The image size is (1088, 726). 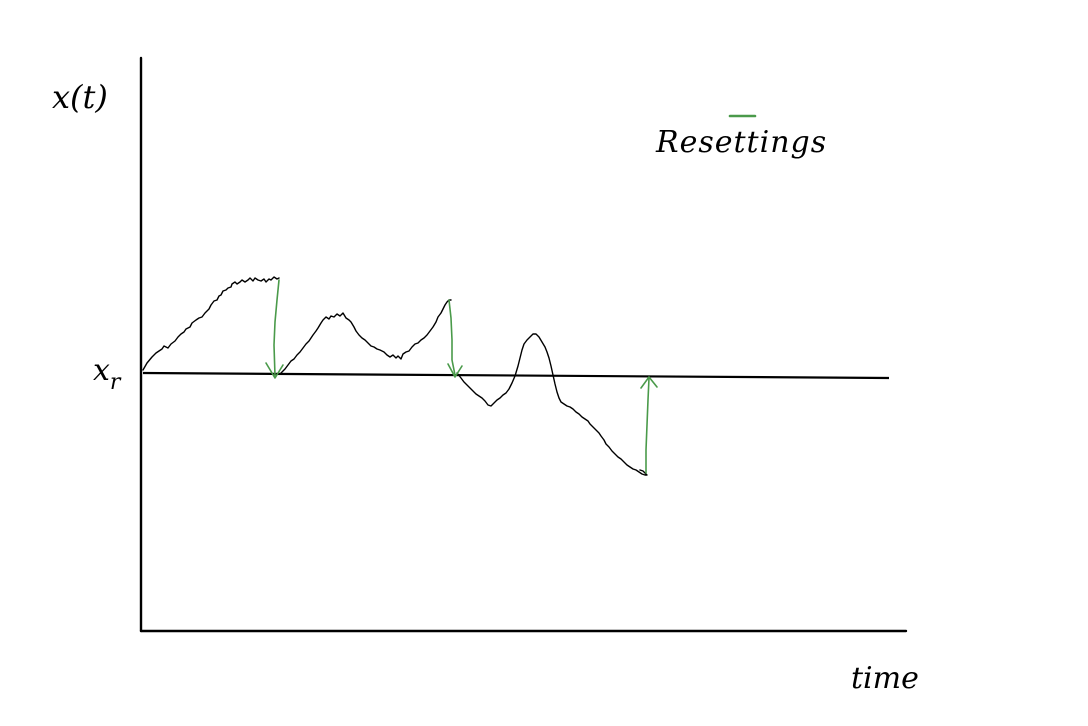 I want to click on resetting-arrow-1-shaft, so click(x=276, y=328).